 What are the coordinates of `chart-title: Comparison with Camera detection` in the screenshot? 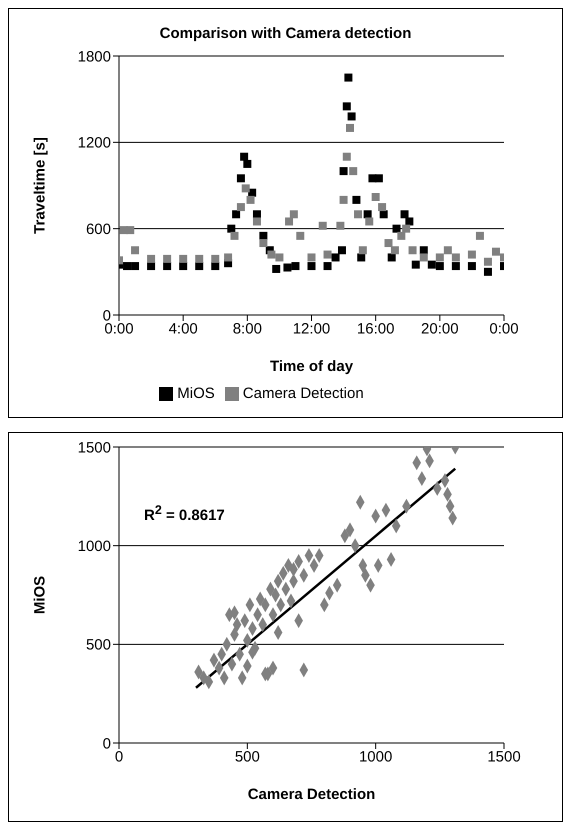 It's located at (285, 33).